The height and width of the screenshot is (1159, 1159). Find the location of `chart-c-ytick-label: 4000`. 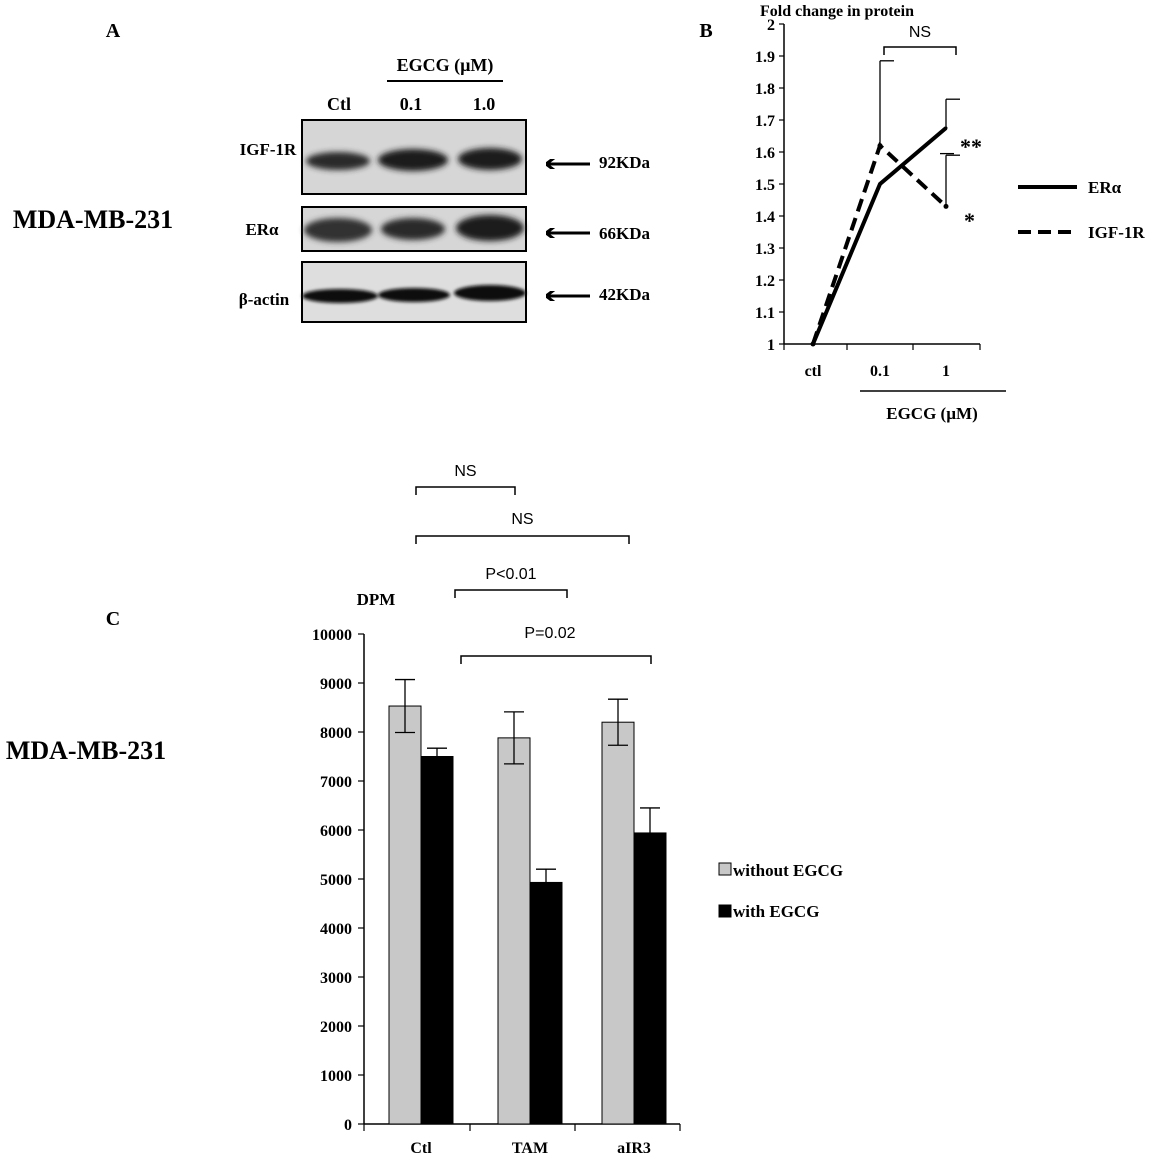

chart-c-ytick-label: 4000 is located at coordinates (336, 929).